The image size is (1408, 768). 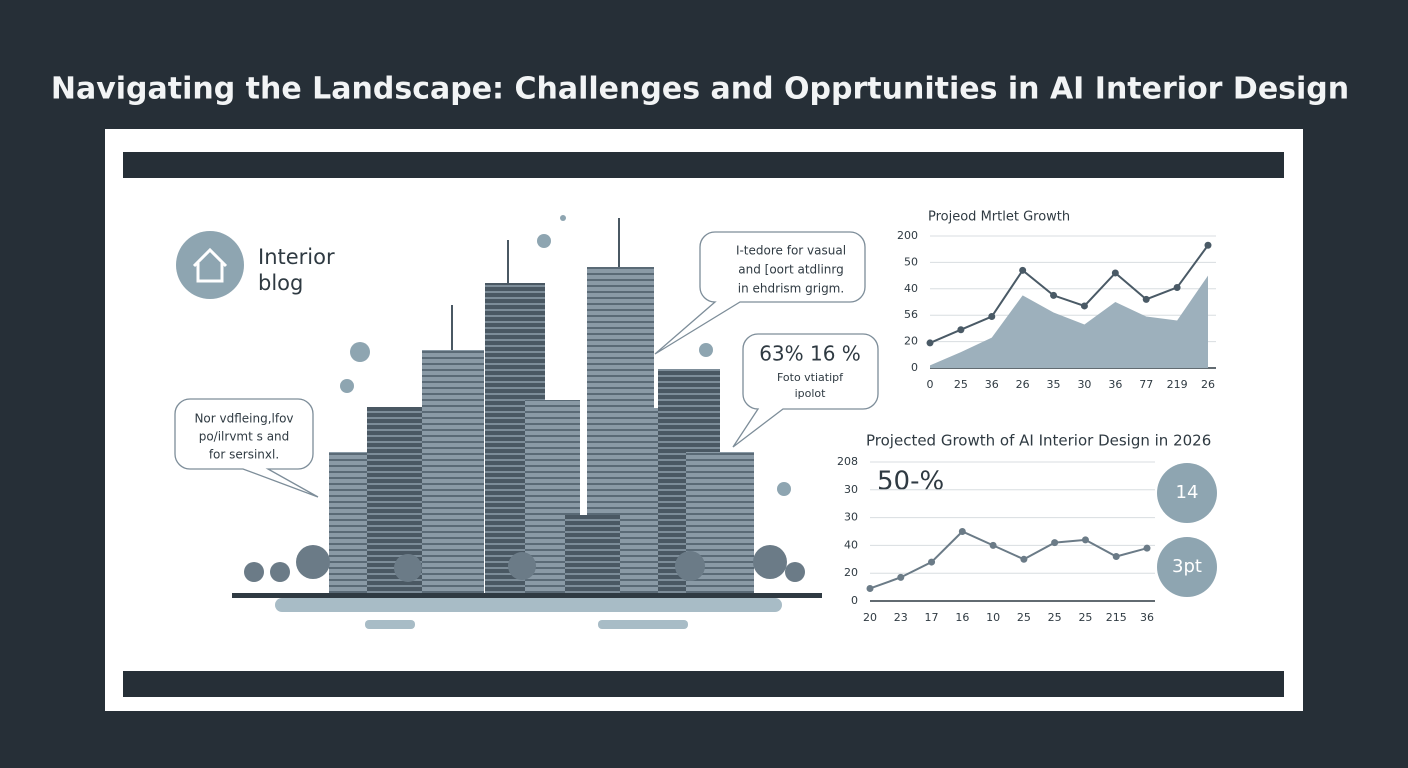 What do you see at coordinates (810, 354) in the screenshot?
I see `bubble-text: 63% 16 %` at bounding box center [810, 354].